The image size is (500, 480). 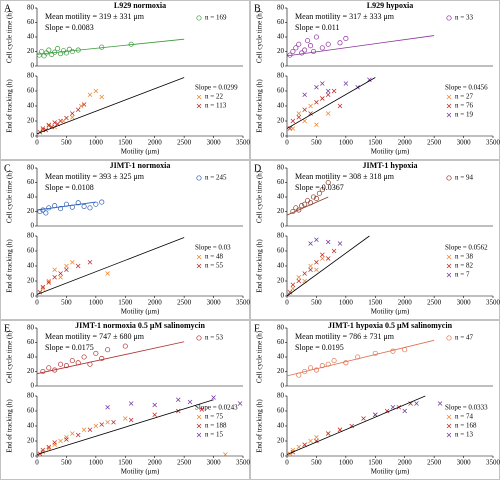 I want to click on annotation: Slope = 0.0243, so click(x=216, y=408).